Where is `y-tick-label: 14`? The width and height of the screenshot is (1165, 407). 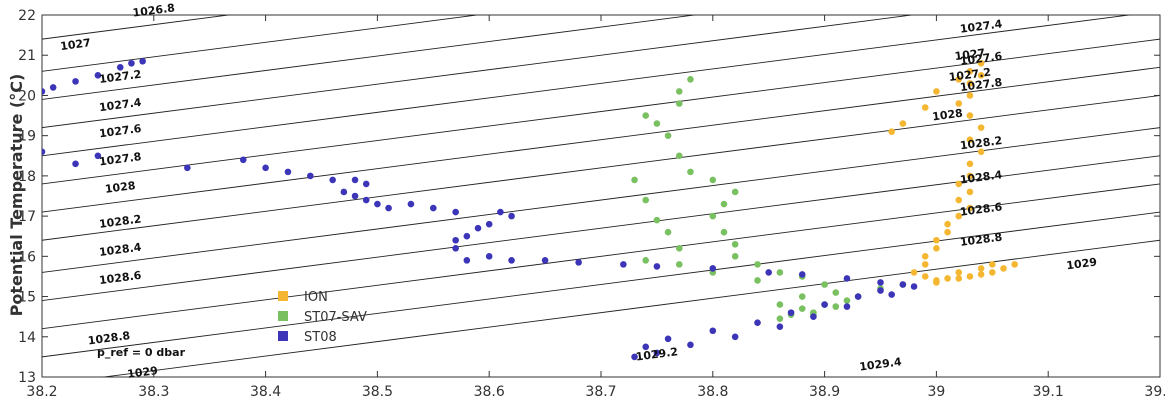 y-tick-label: 14 is located at coordinates (27, 338).